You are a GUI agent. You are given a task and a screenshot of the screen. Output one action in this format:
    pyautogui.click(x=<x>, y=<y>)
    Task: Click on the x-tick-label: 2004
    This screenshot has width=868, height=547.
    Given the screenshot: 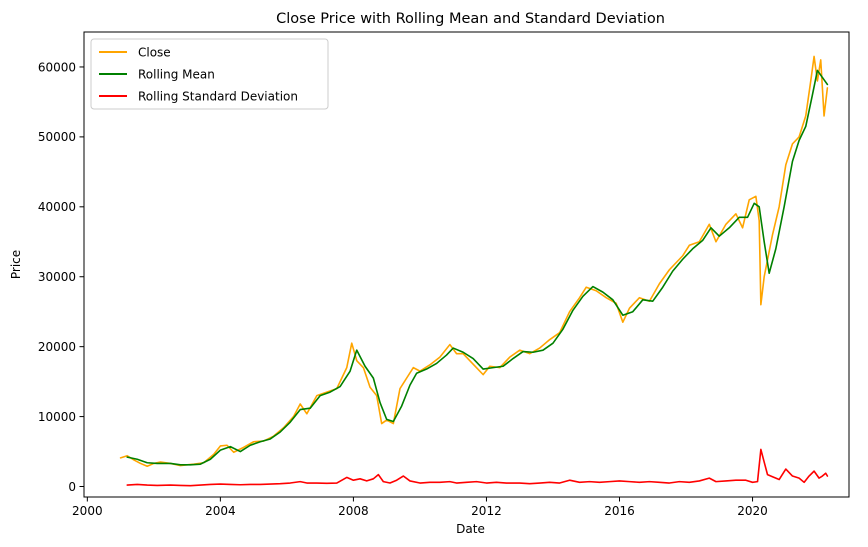 What is the action you would take?
    pyautogui.click(x=220, y=511)
    